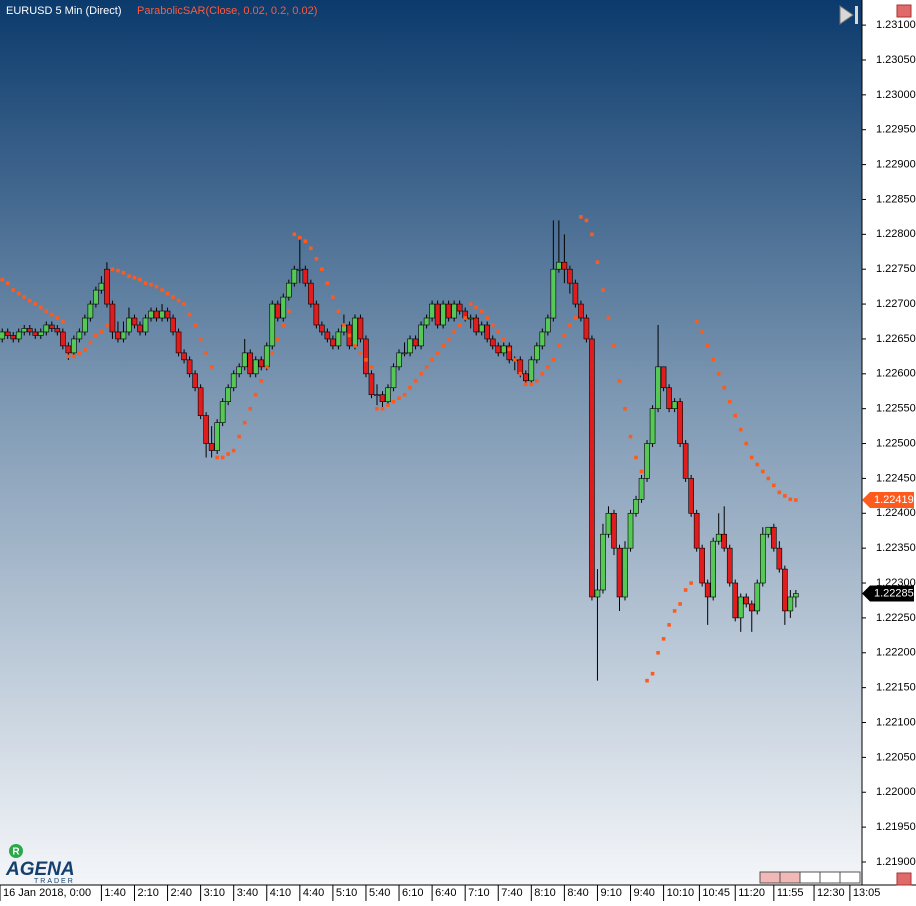 This screenshot has height=906, width=916. I want to click on logo-badge-text: R, so click(16, 852).